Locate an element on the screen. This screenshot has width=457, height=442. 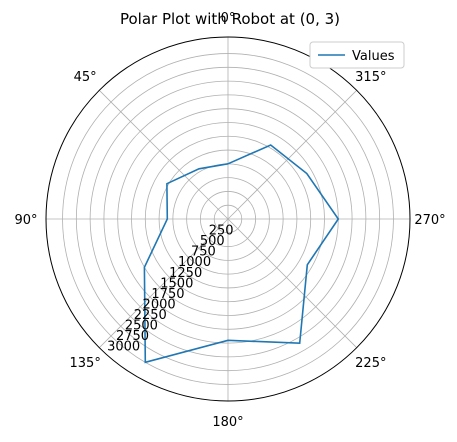
theta-tick-label: 90° is located at coordinates (25, 220).